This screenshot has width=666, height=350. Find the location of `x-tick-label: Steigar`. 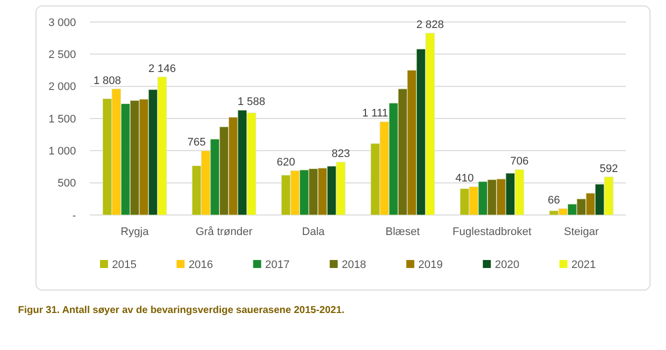

x-tick-label: Steigar is located at coordinates (582, 232).